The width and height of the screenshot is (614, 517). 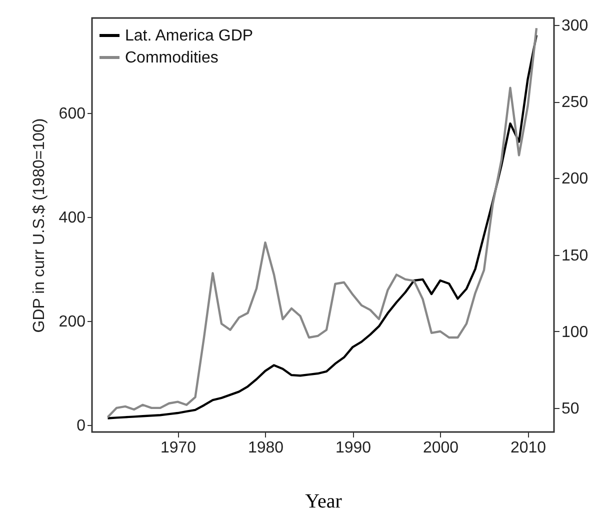 I want to click on legend-label: Lat. America GDP, so click(x=189, y=36).